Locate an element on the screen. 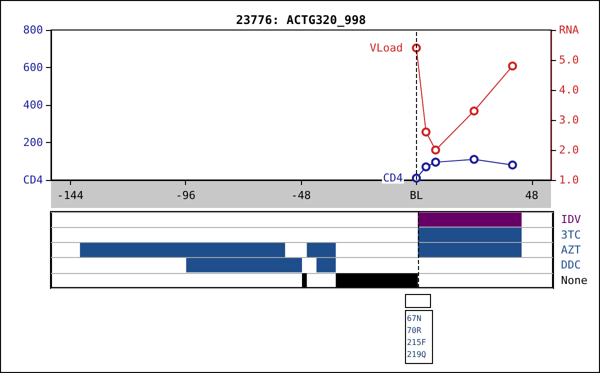  y-tick-label: 200 is located at coordinates (33, 142).